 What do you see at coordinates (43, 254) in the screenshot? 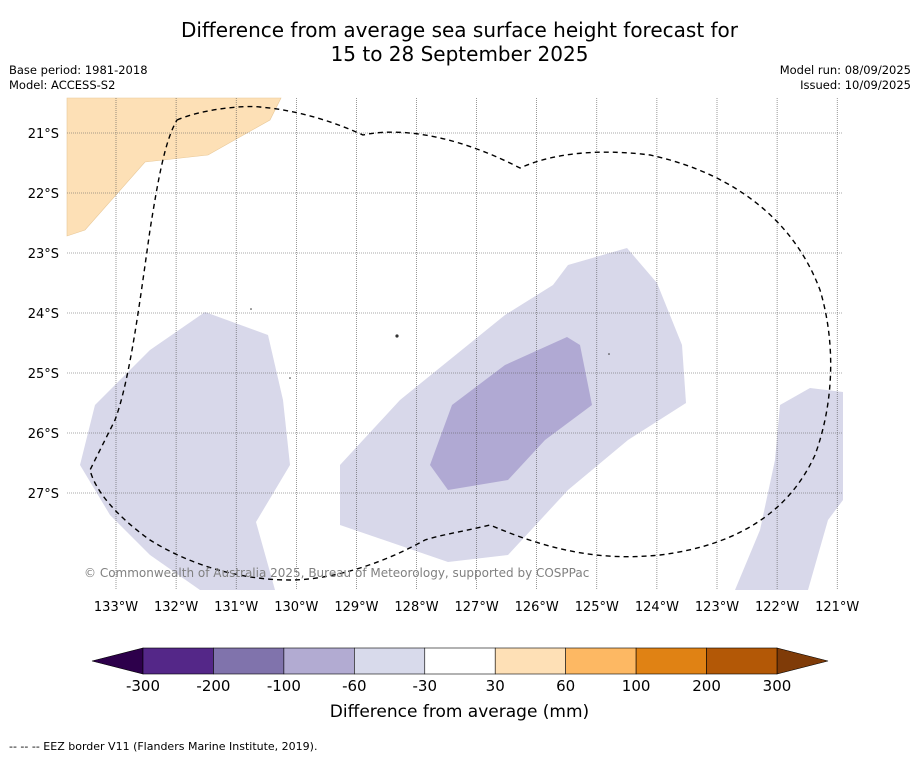
I see `latitude-label: 23°S` at bounding box center [43, 254].